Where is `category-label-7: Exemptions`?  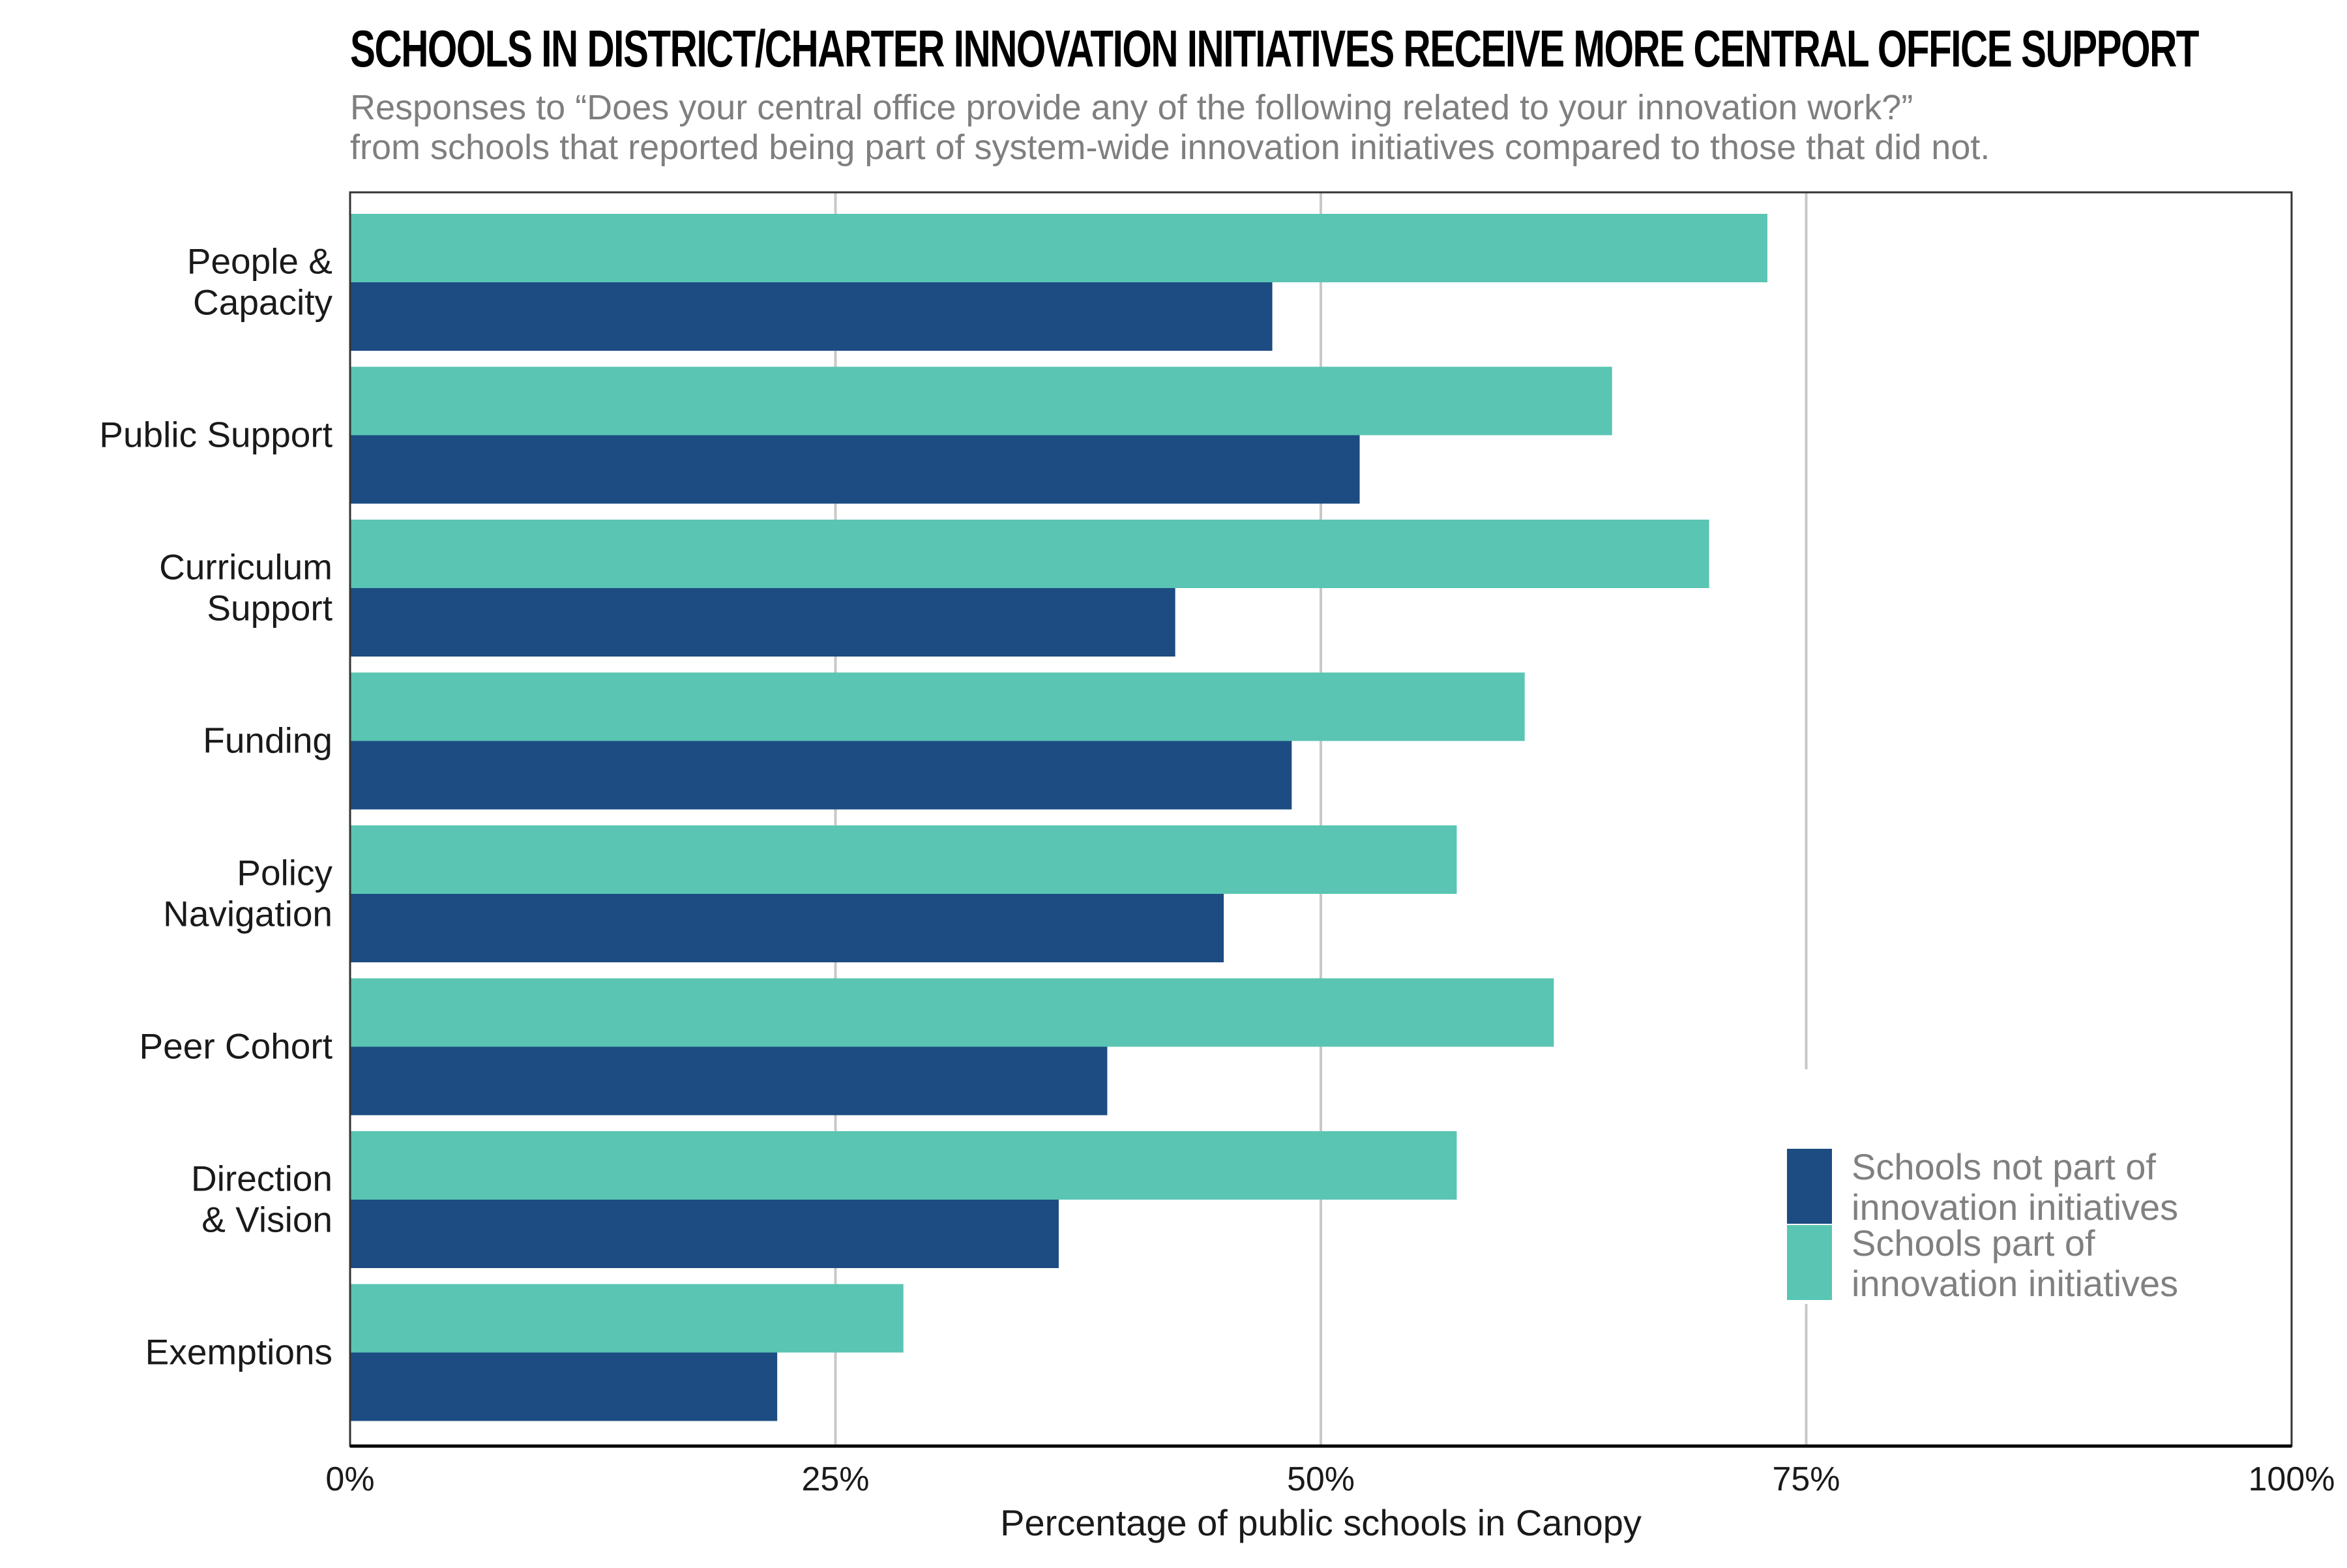
category-label-7: Exemptions is located at coordinates (239, 1352).